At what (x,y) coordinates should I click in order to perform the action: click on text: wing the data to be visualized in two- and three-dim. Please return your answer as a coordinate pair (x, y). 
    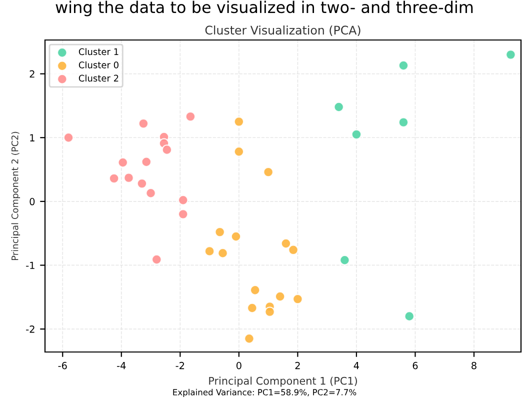
    Looking at the image, I should click on (264, 8).